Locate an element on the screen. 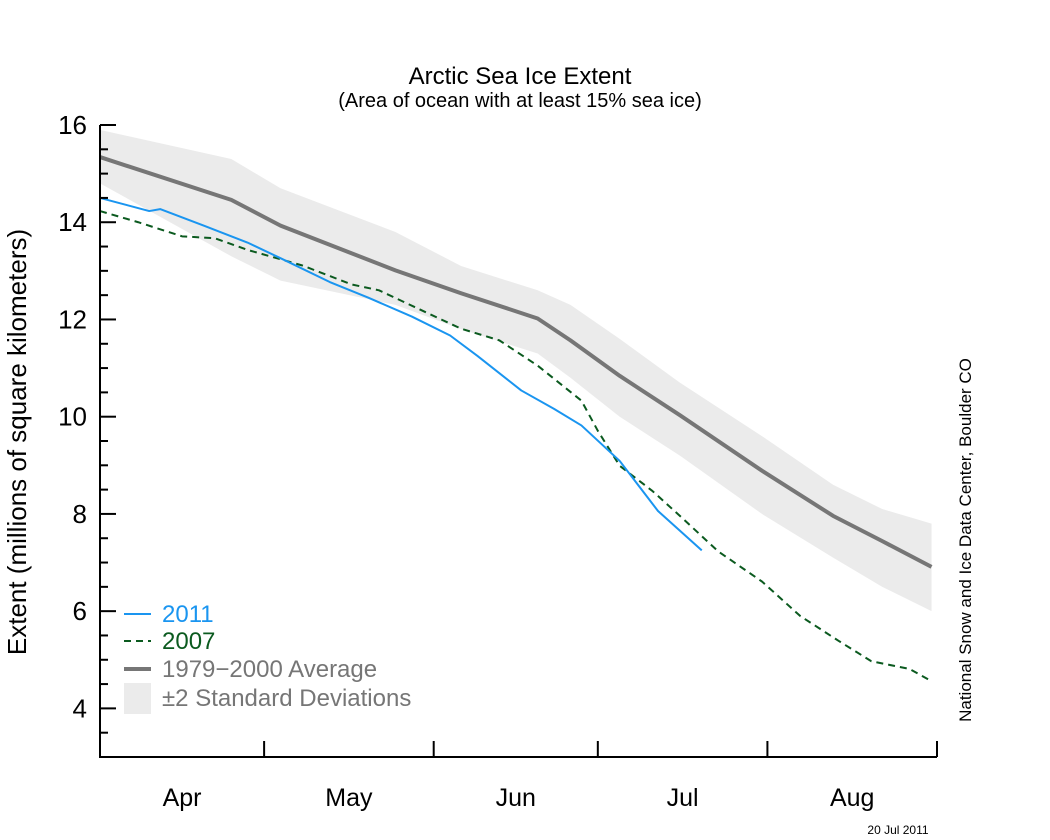  x-tick-label: Jul is located at coordinates (683, 798).